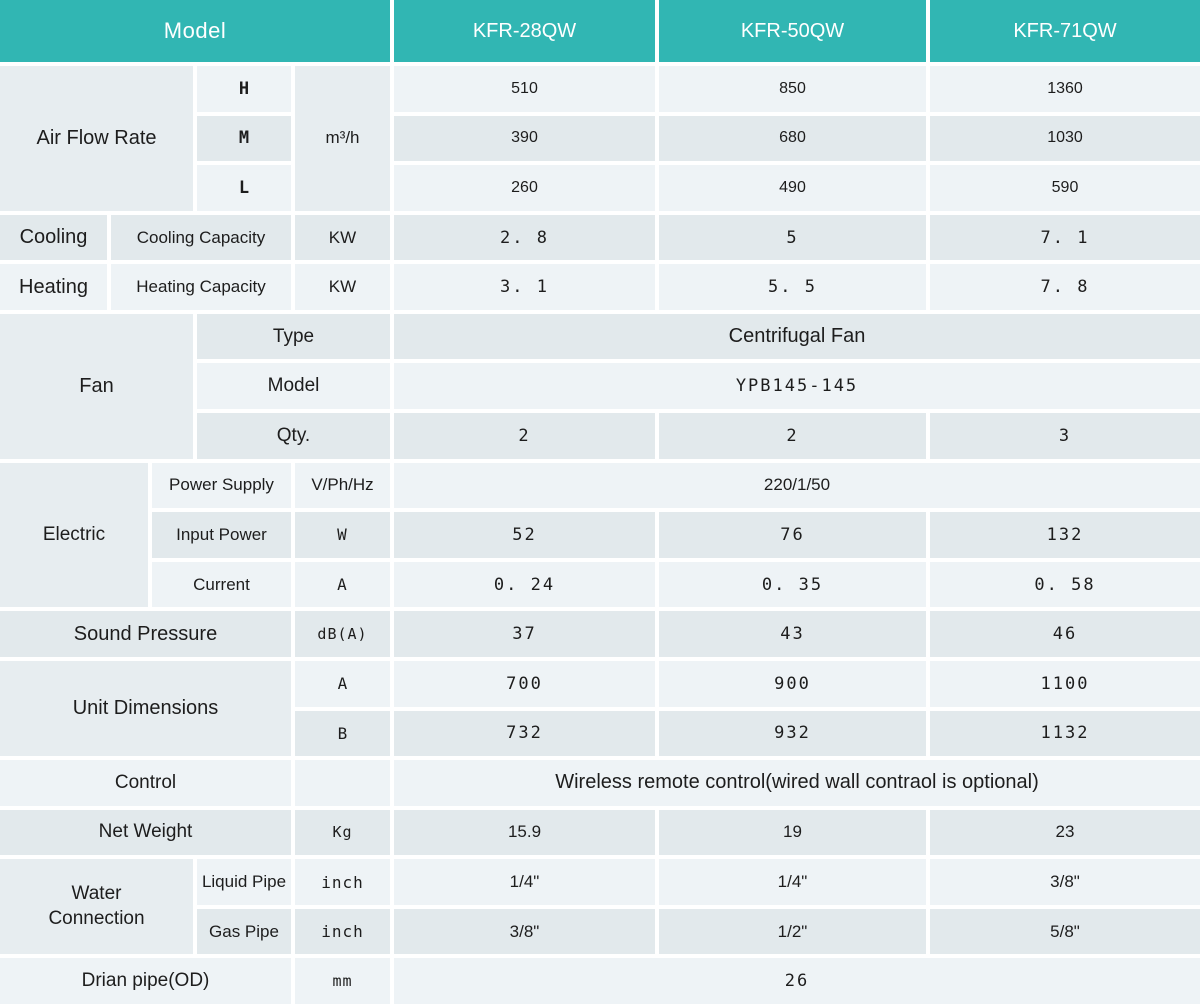  Describe the element at coordinates (524, 89) in the screenshot. I see `airflow-h-value-1: 510` at that location.